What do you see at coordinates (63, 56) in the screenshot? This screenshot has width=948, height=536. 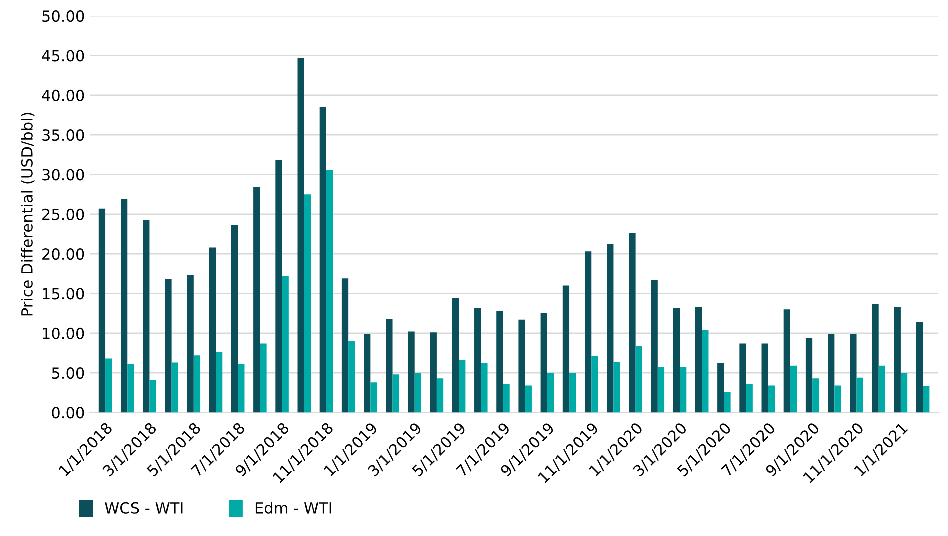 I see `y-tick-label: 45.00` at bounding box center [63, 56].